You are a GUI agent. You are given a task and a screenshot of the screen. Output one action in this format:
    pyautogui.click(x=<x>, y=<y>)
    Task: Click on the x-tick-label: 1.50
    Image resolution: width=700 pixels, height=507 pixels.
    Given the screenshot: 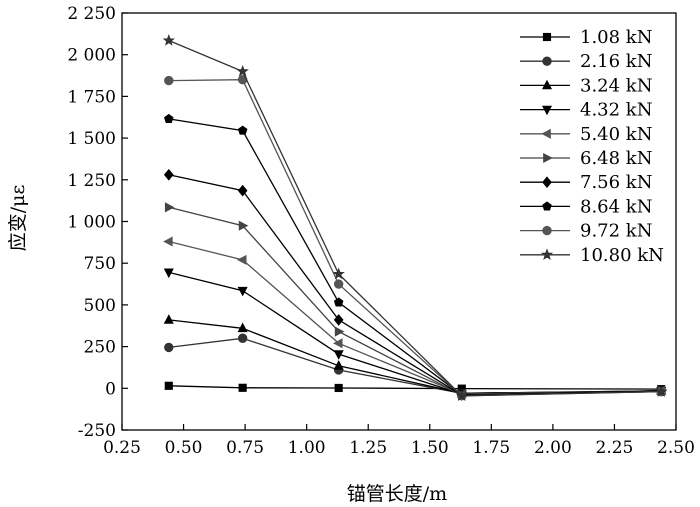 What is the action you would take?
    pyautogui.click(x=430, y=448)
    